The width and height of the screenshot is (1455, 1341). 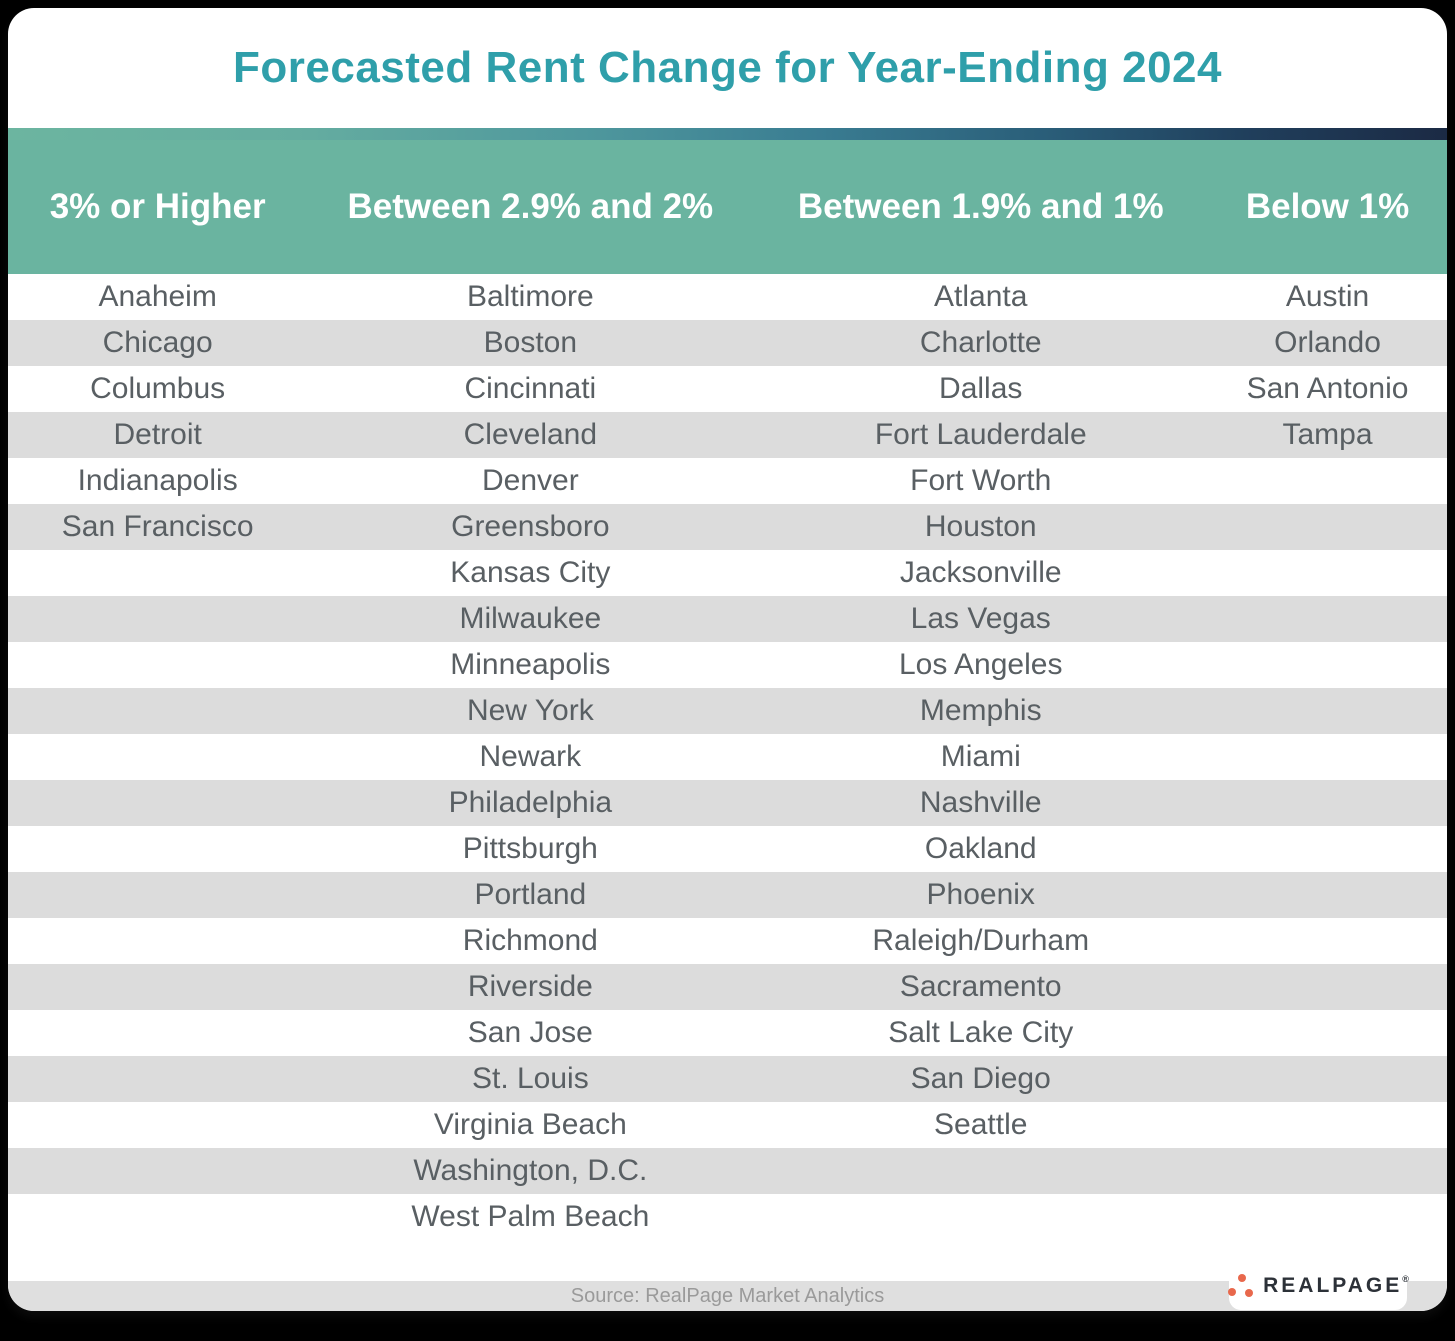 What do you see at coordinates (157, 480) in the screenshot?
I see `city-cell: Indianapolis` at bounding box center [157, 480].